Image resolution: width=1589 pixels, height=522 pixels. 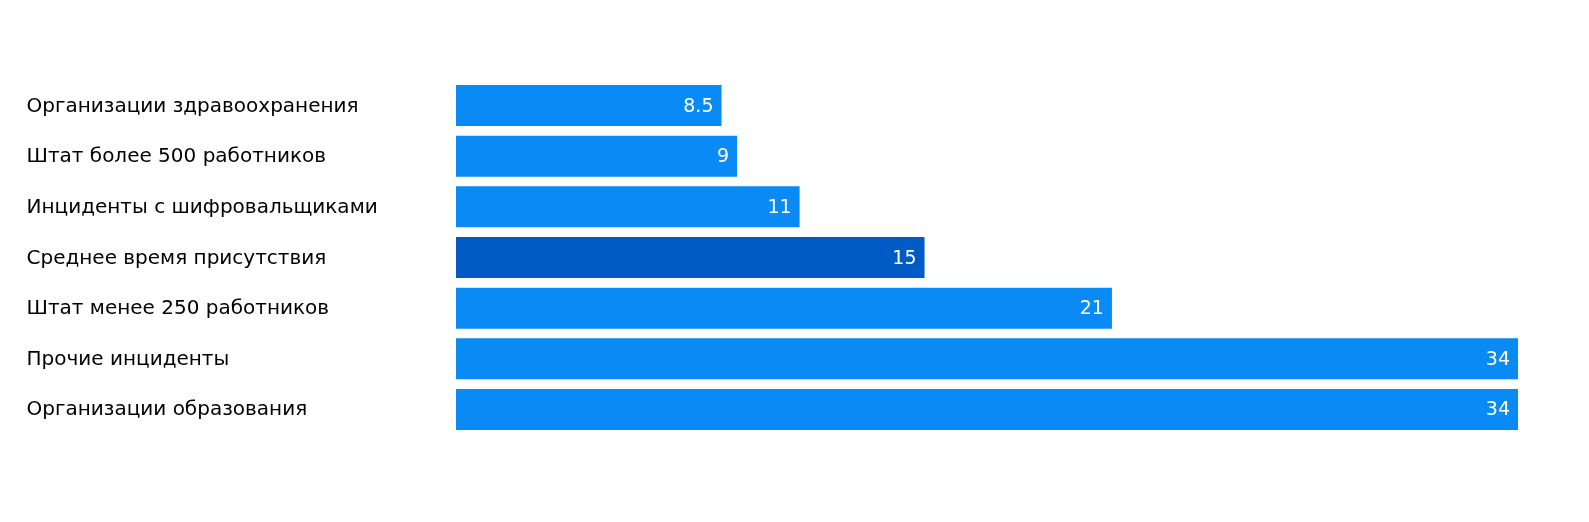 What do you see at coordinates (698, 104) in the screenshot?
I see `data-label: 8.5` at bounding box center [698, 104].